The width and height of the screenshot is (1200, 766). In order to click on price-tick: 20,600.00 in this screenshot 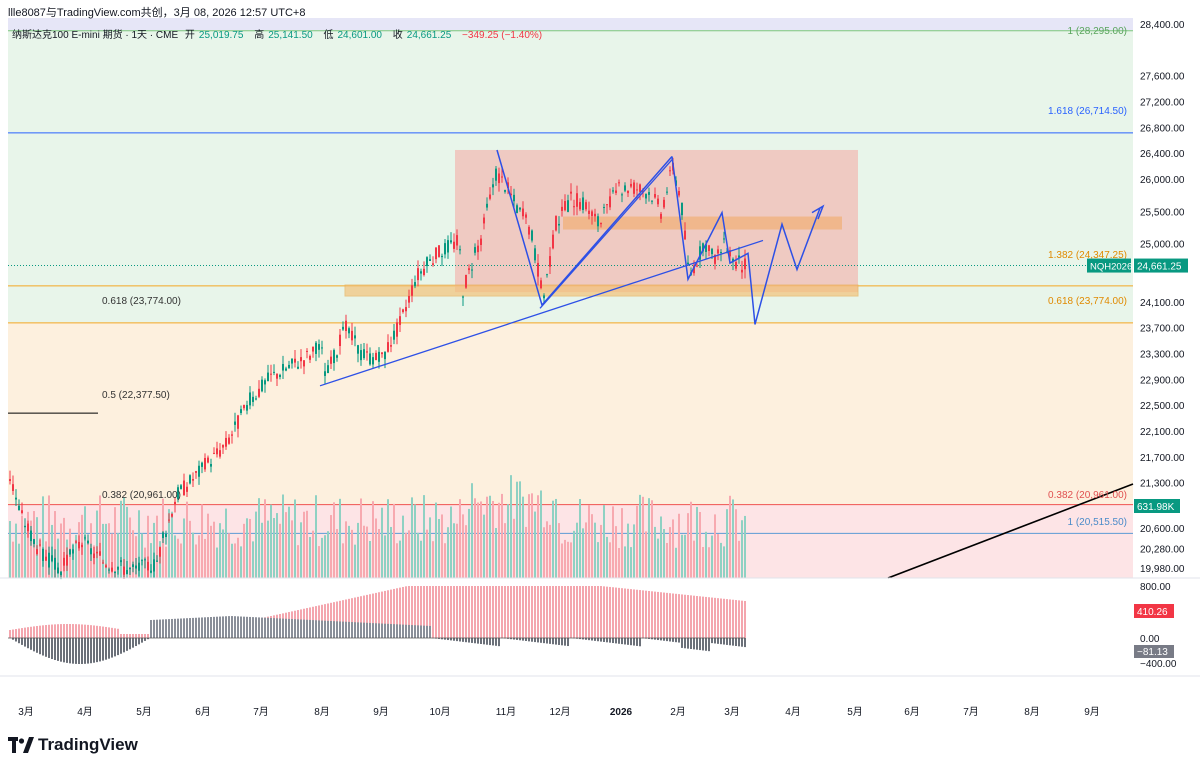, I will do `click(1162, 529)`.